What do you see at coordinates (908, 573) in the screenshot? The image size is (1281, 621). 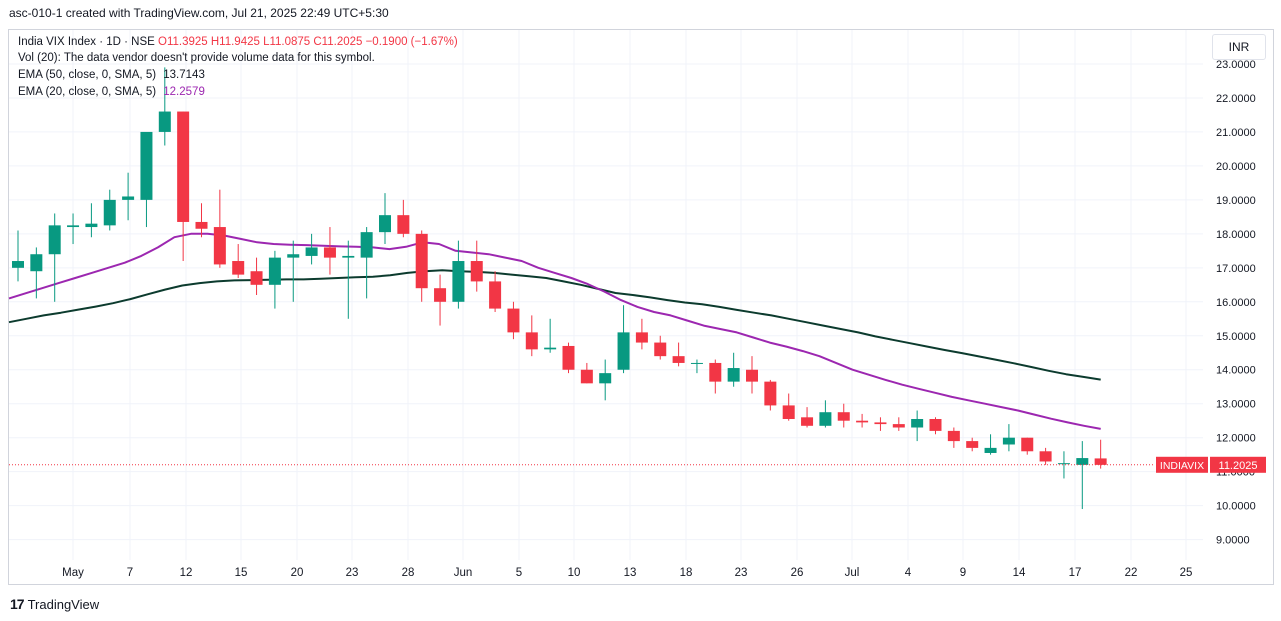 I see `x-tick-label: 4` at bounding box center [908, 573].